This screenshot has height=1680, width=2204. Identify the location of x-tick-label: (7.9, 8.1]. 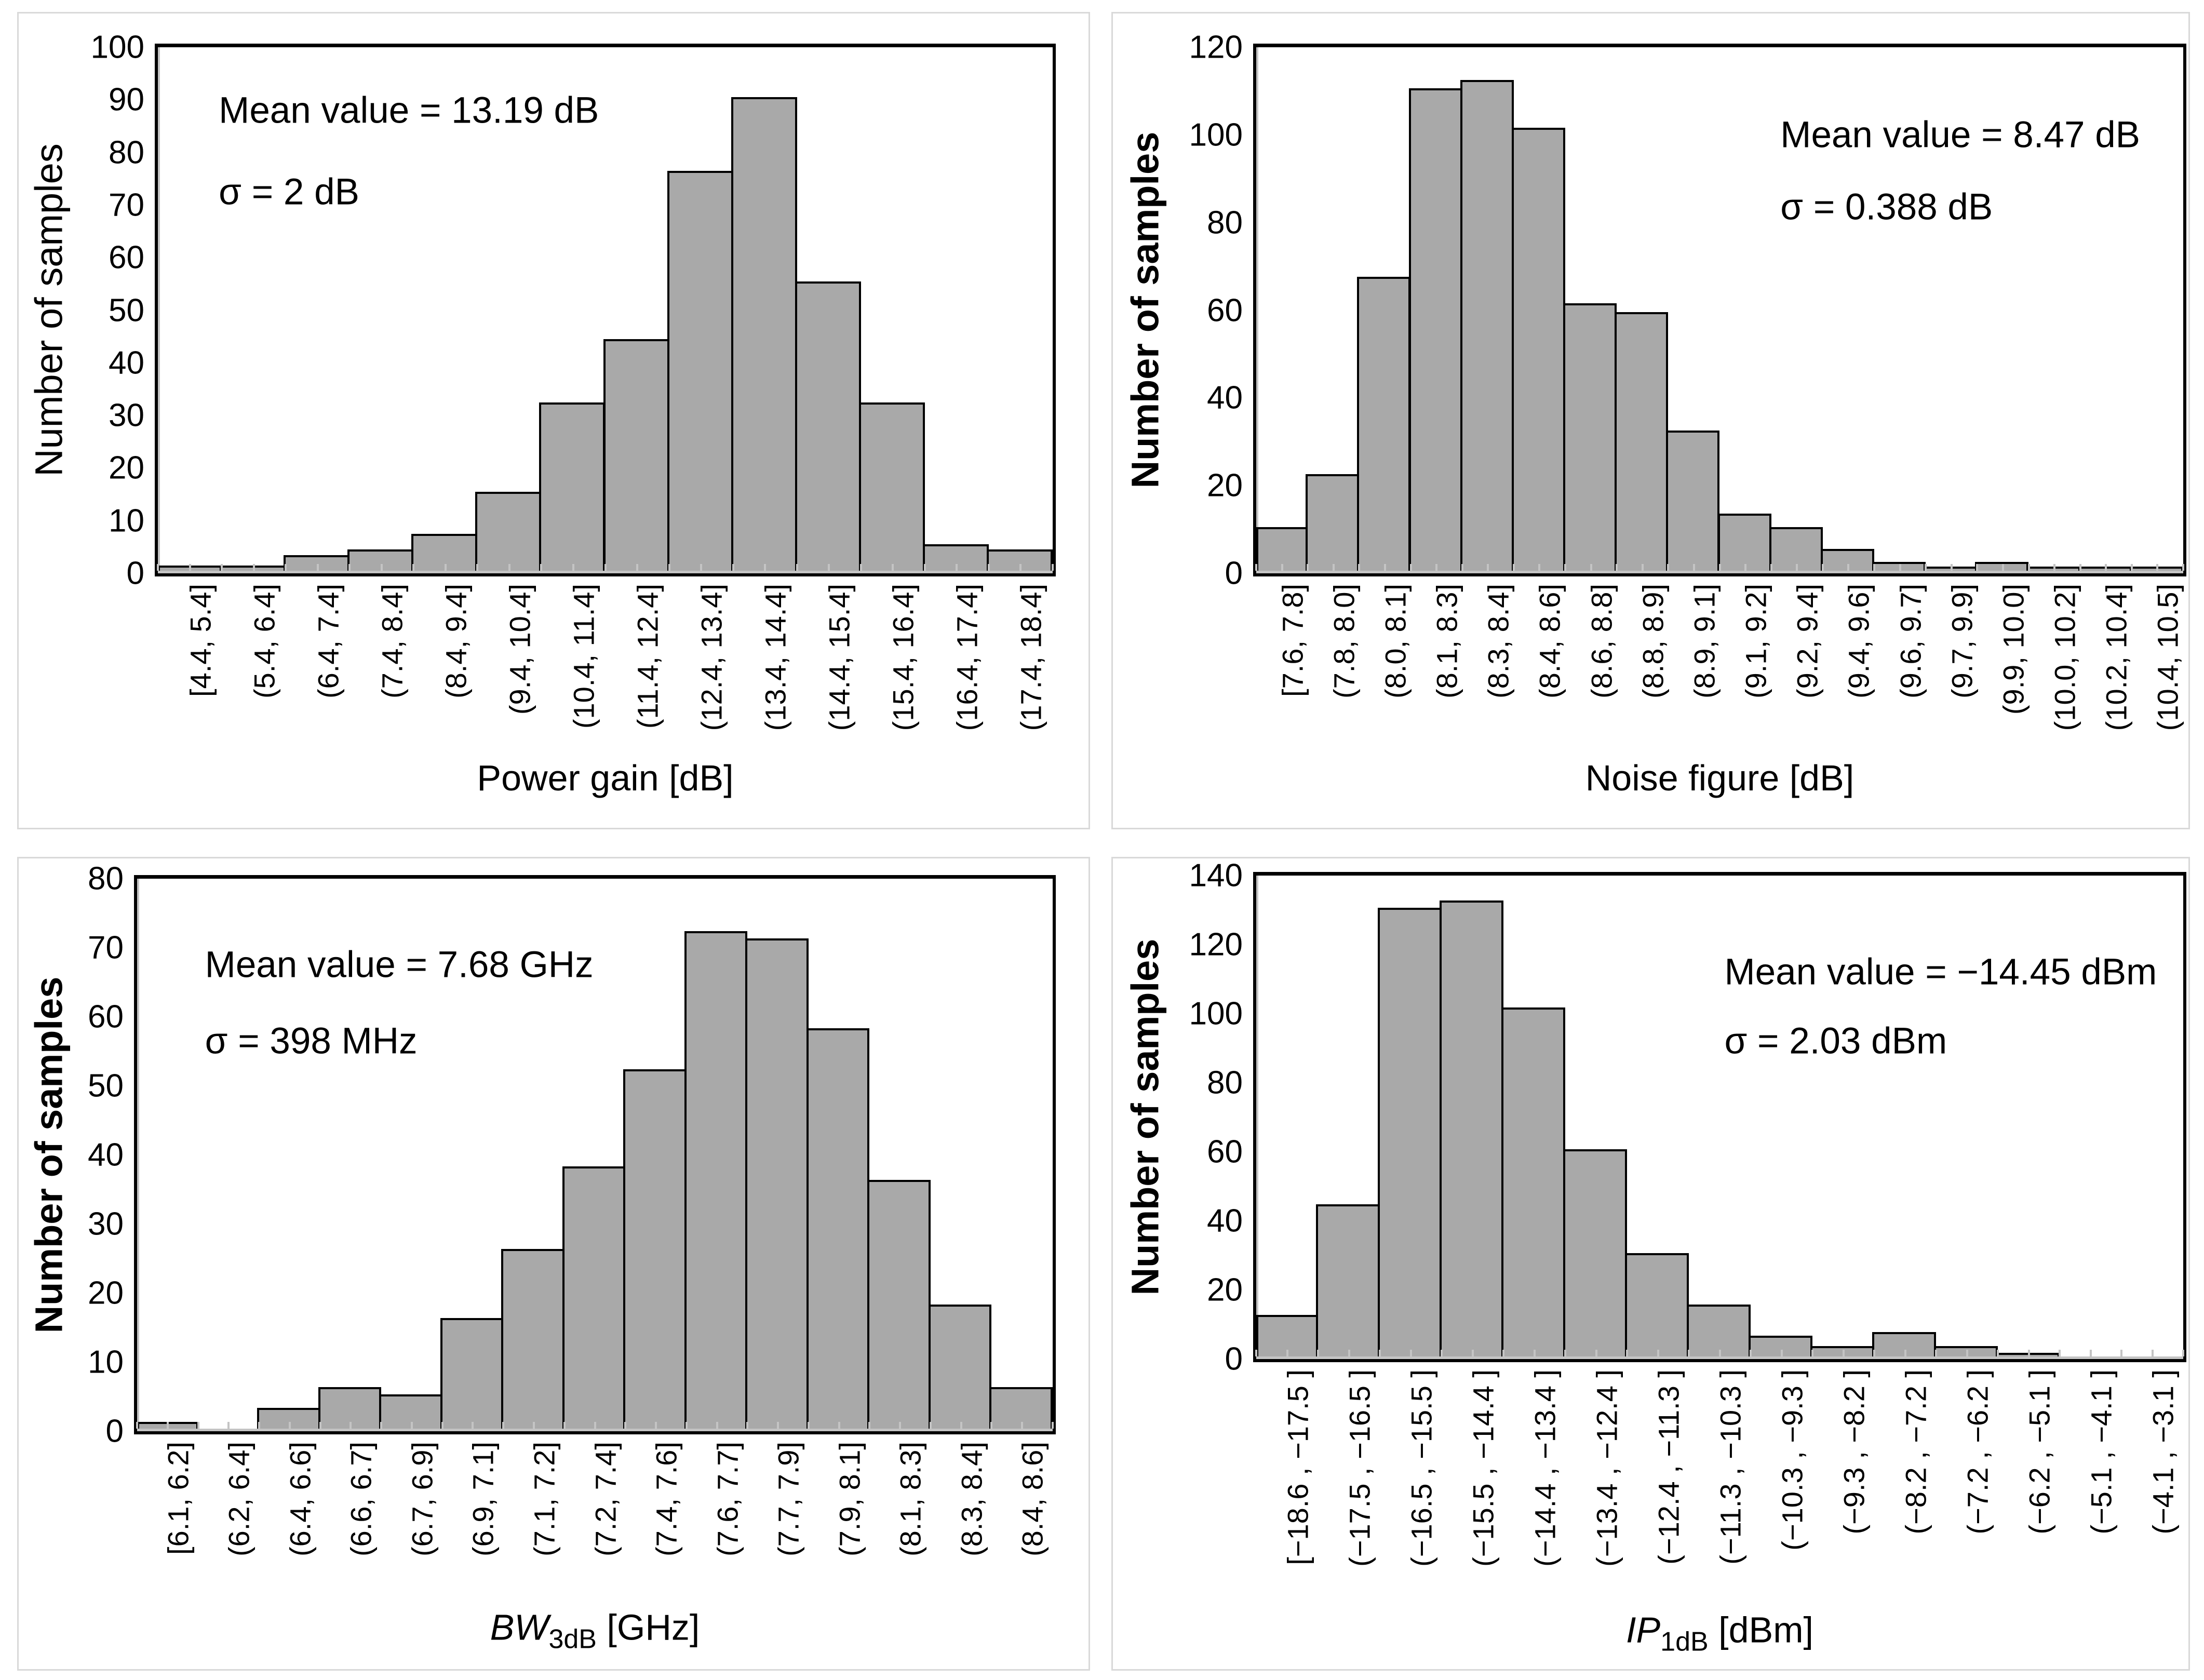
(849, 1499).